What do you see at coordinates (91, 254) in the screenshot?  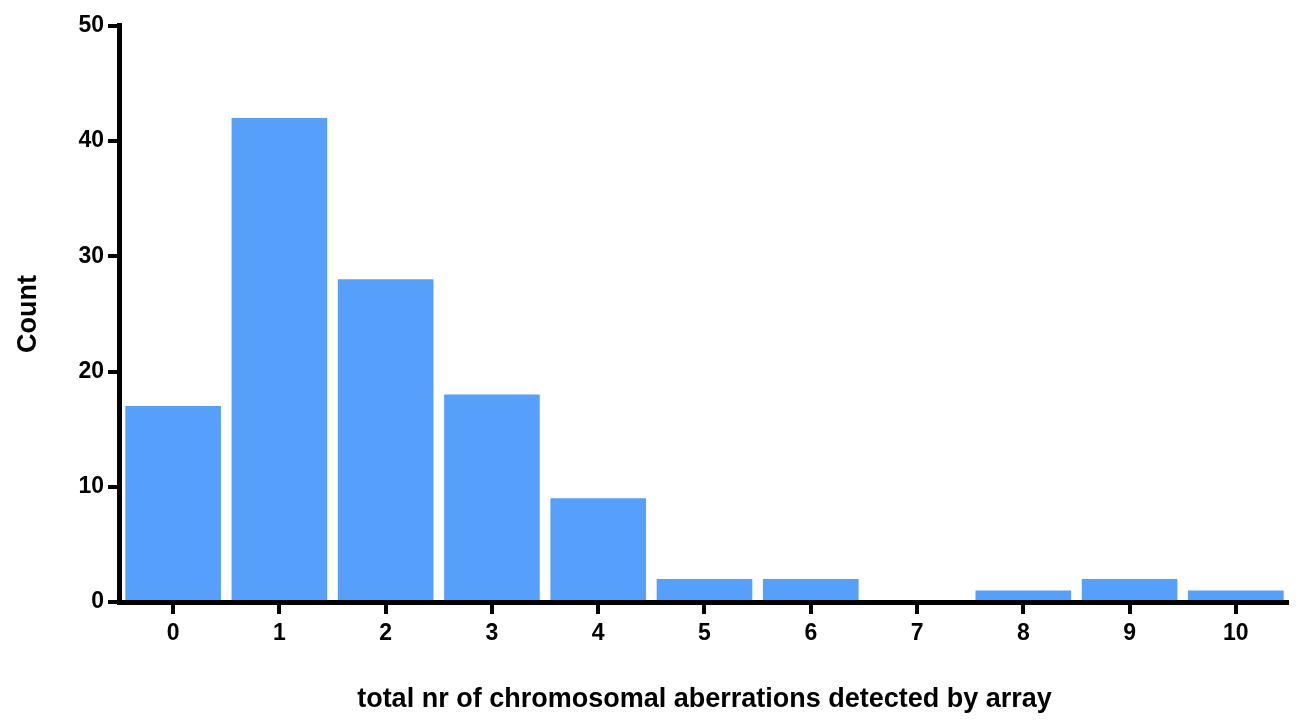 I see `y-tick-label: 30` at bounding box center [91, 254].